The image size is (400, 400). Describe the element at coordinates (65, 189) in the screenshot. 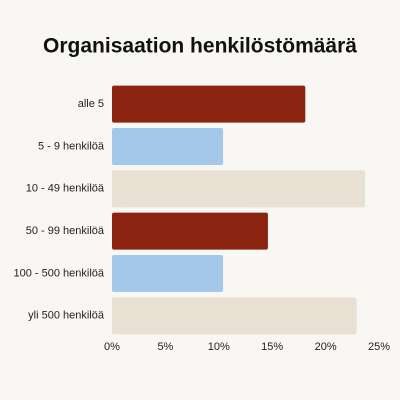

I see `y-tick-label: 10 - 49 henkilöä` at that location.